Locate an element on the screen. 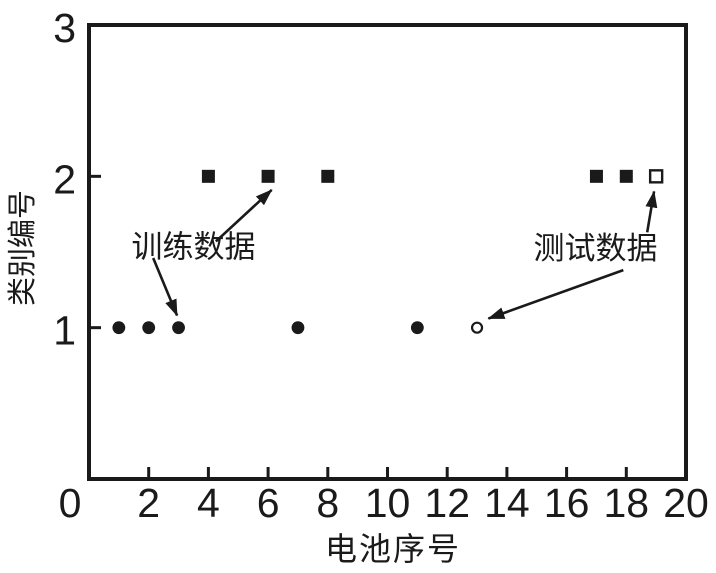 The image size is (716, 573). data-point-open-square is located at coordinates (656, 176).